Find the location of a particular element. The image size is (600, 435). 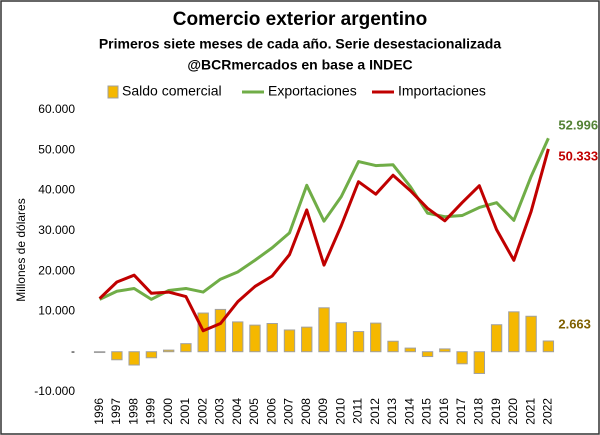

legend-label: Saldo comercial is located at coordinates (172, 91).